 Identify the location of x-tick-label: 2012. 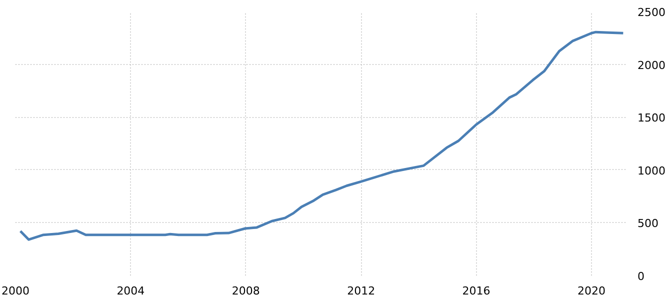
(361, 290).